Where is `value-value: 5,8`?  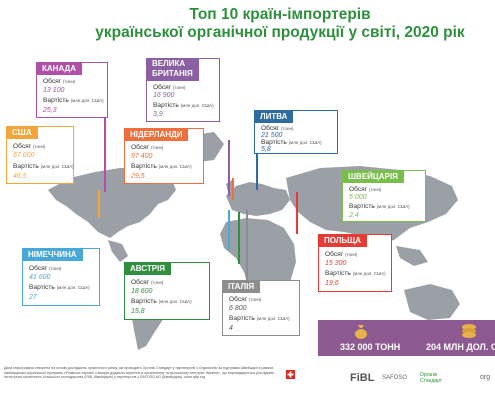 value-value: 5,8 is located at coordinates (266, 149).